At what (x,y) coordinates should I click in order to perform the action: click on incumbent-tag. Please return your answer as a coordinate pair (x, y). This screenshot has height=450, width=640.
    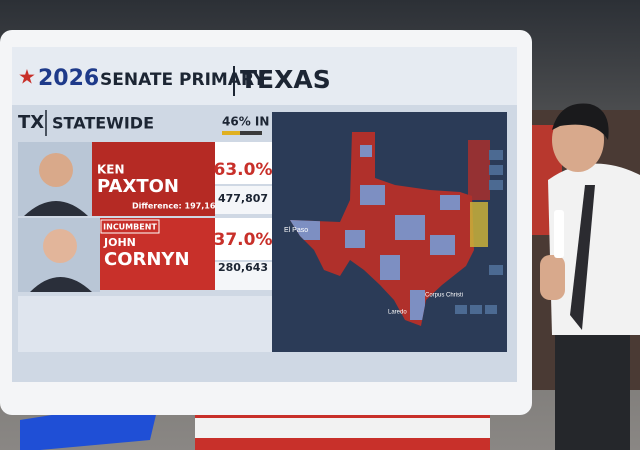
    Looking at the image, I should click on (130, 226).